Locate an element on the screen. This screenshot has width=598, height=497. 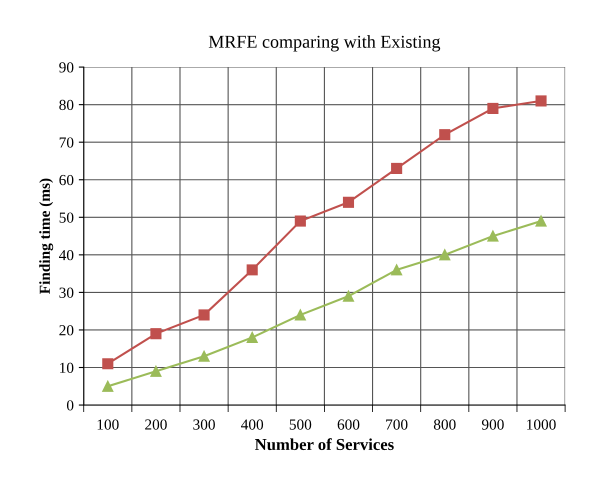
x-tick-label: 600 is located at coordinates (349, 424).